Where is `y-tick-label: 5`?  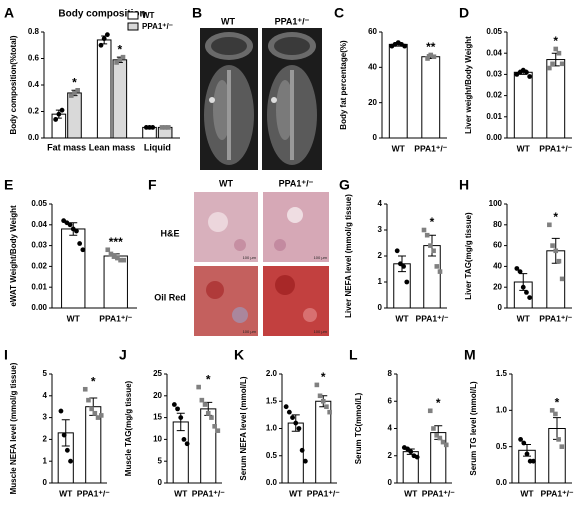 y-tick-label: 5 is located at coordinates (160, 460).